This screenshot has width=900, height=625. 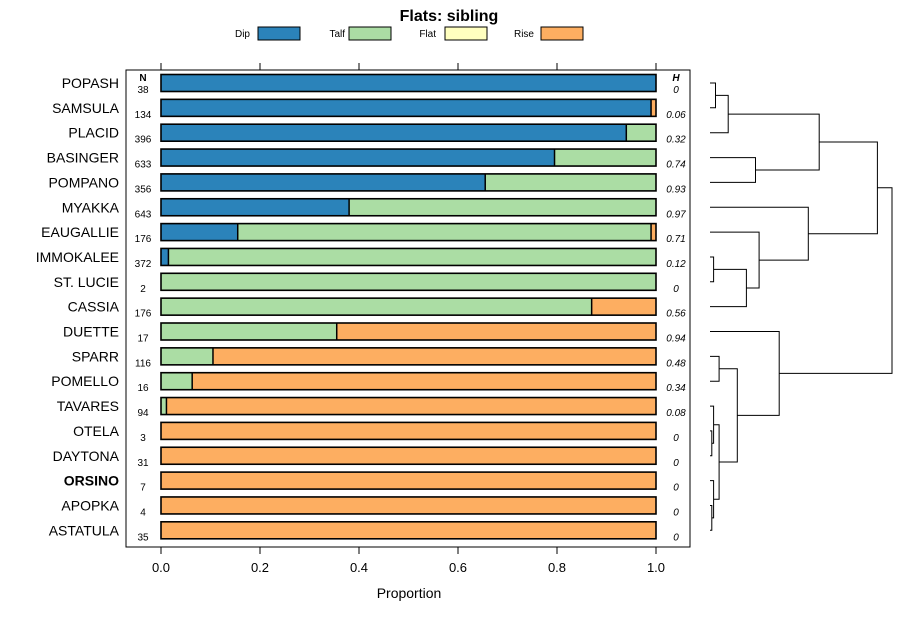 I want to click on n-column-header: N, so click(x=142, y=78).